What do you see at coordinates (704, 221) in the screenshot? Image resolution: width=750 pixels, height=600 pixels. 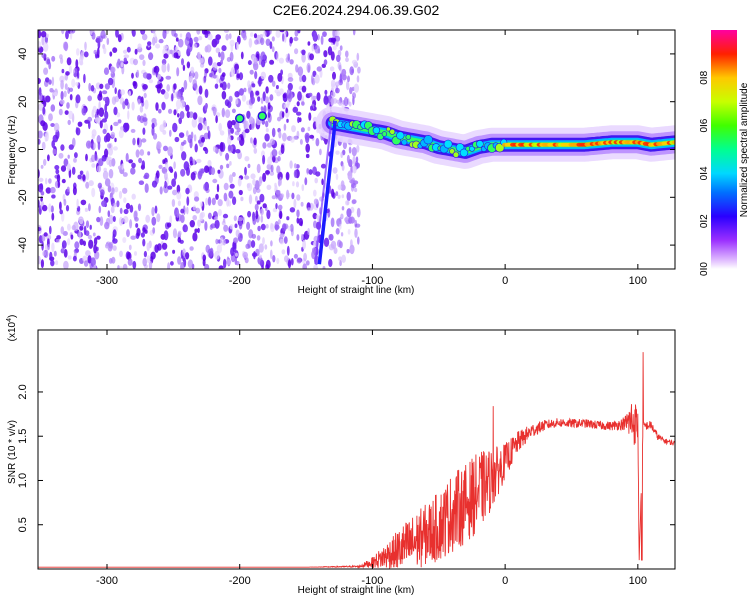 I see `colorbar-tick-label: 0.2` at bounding box center [704, 221].